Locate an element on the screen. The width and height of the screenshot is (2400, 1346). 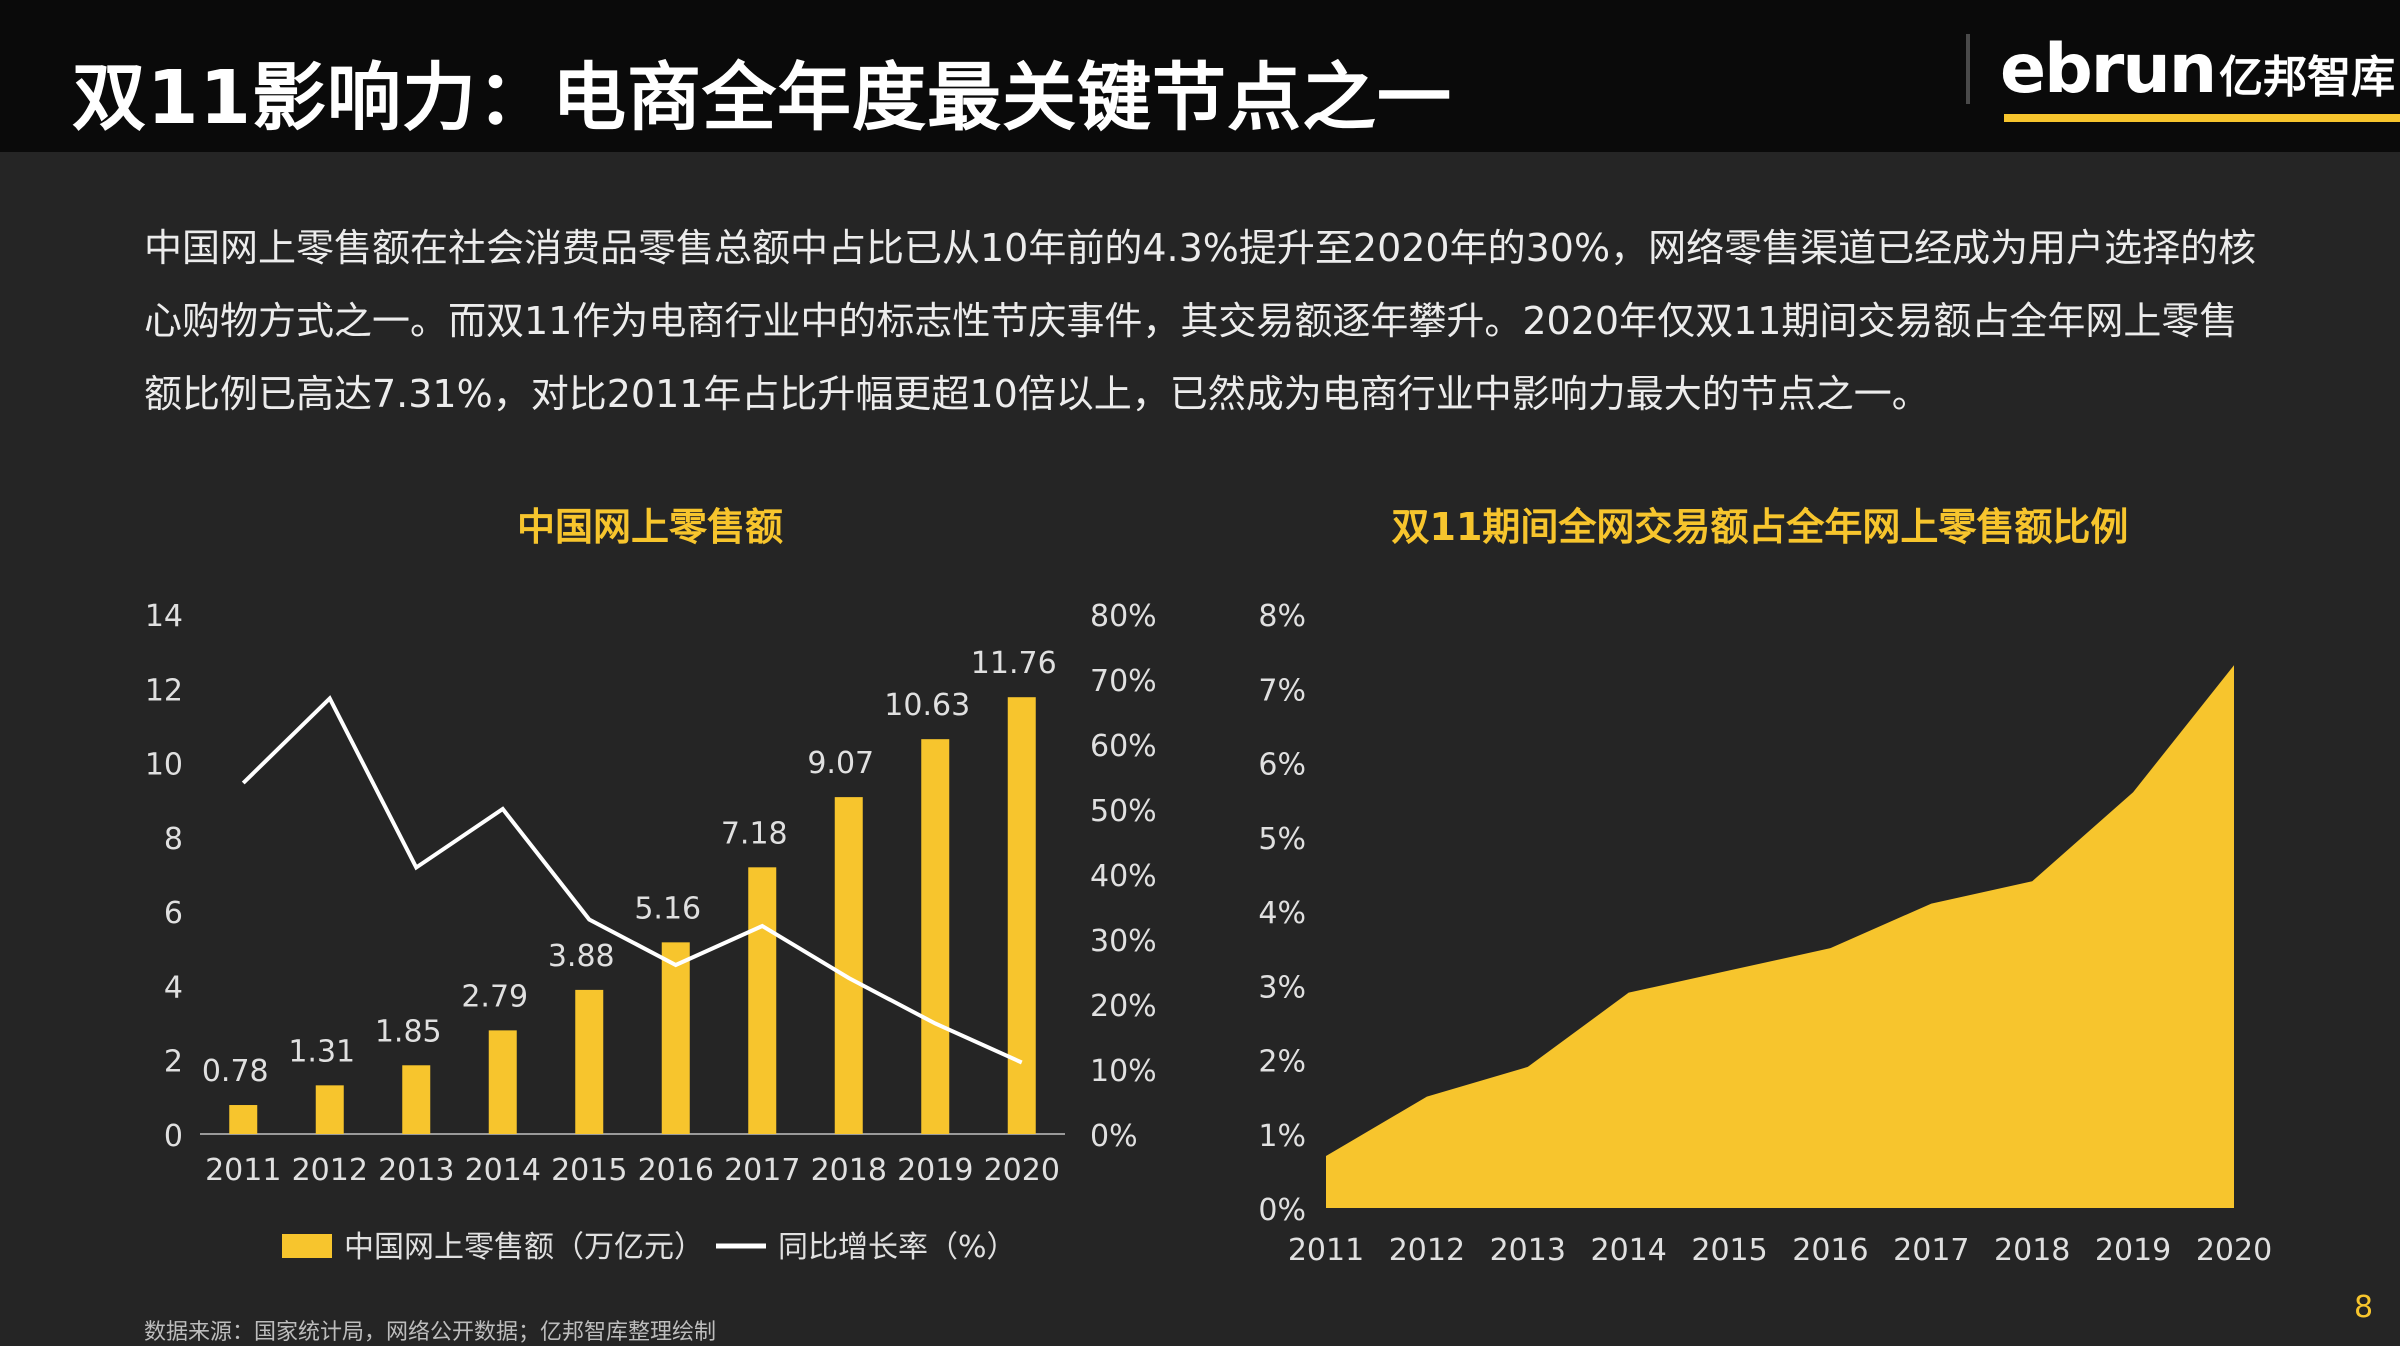
data-source-note: 数据来源：国家统计局，网络公开数据；亿邦智库整理绘制 is located at coordinates (430, 1330).